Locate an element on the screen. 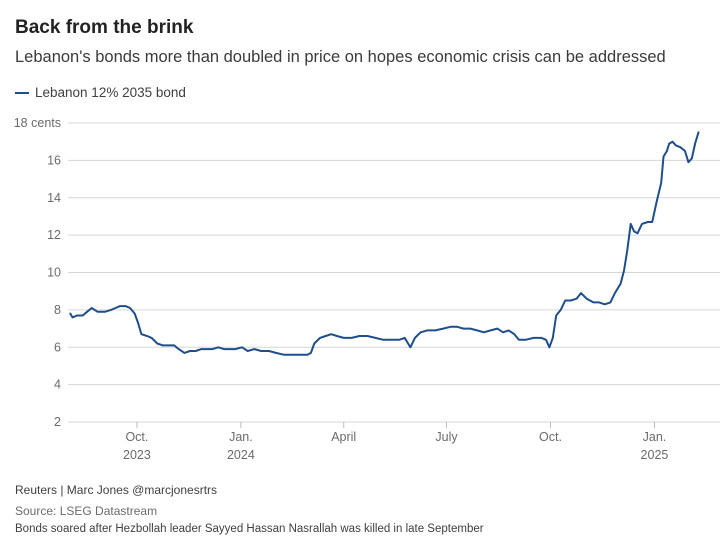 The width and height of the screenshot is (721, 539). chart-title: Back from the brink is located at coordinates (104, 27).